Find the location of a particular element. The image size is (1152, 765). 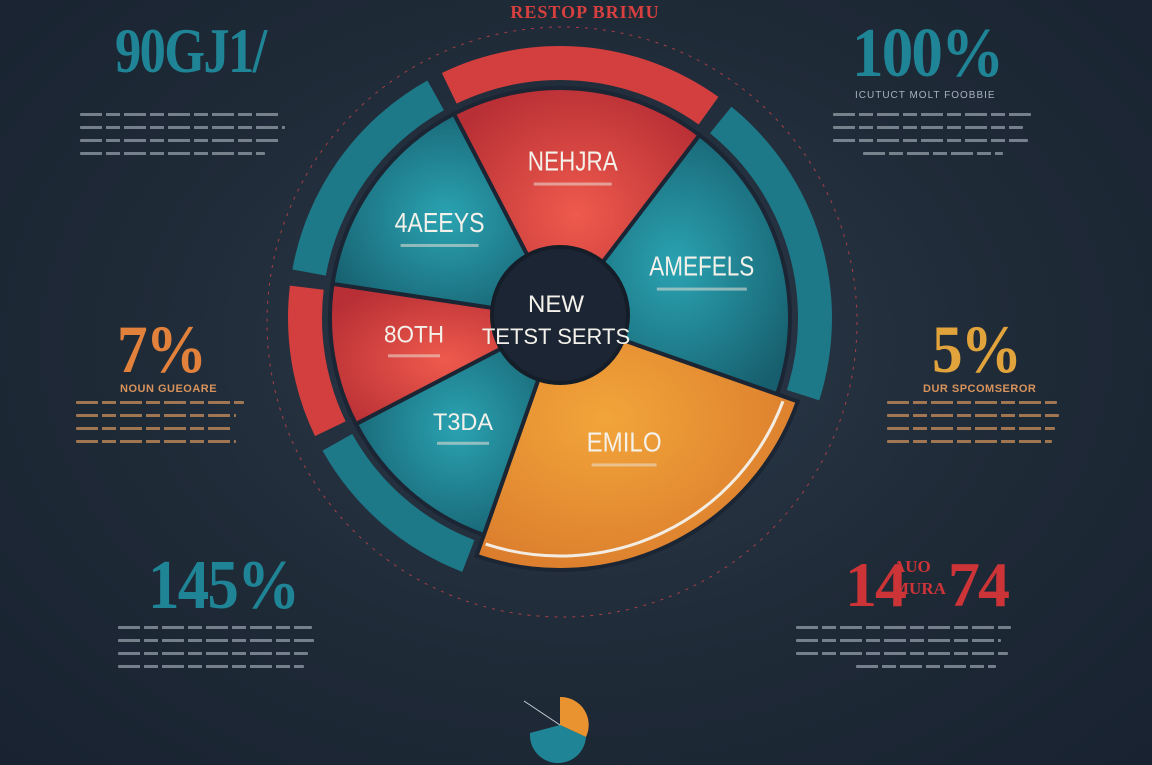

stat-mid-left: 7% is located at coordinates (162, 349).